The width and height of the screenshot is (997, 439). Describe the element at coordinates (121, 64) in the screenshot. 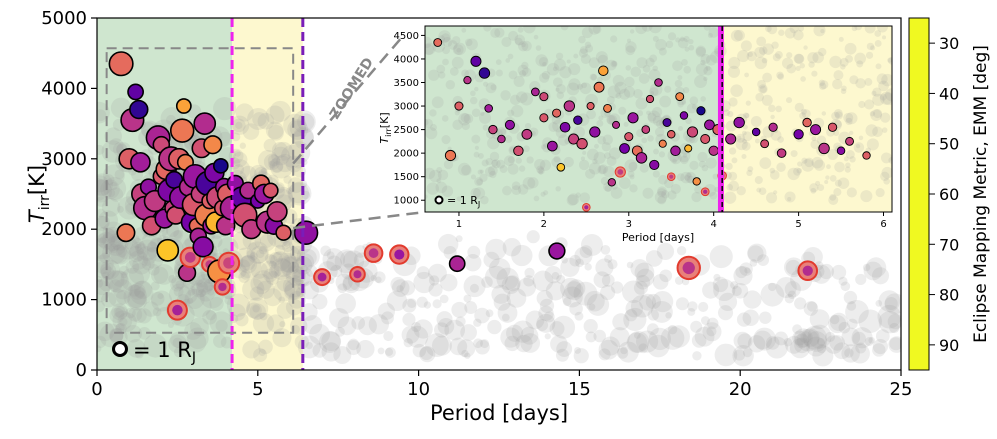

I see `data-point` at that location.